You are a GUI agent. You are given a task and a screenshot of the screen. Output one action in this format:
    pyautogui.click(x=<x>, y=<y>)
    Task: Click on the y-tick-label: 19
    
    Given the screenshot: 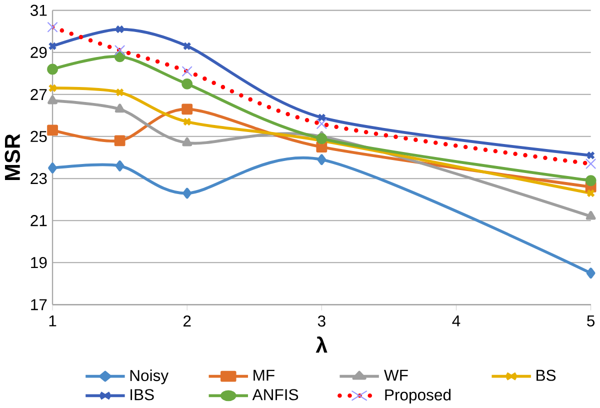 What is the action you would take?
    pyautogui.click(x=39, y=262)
    